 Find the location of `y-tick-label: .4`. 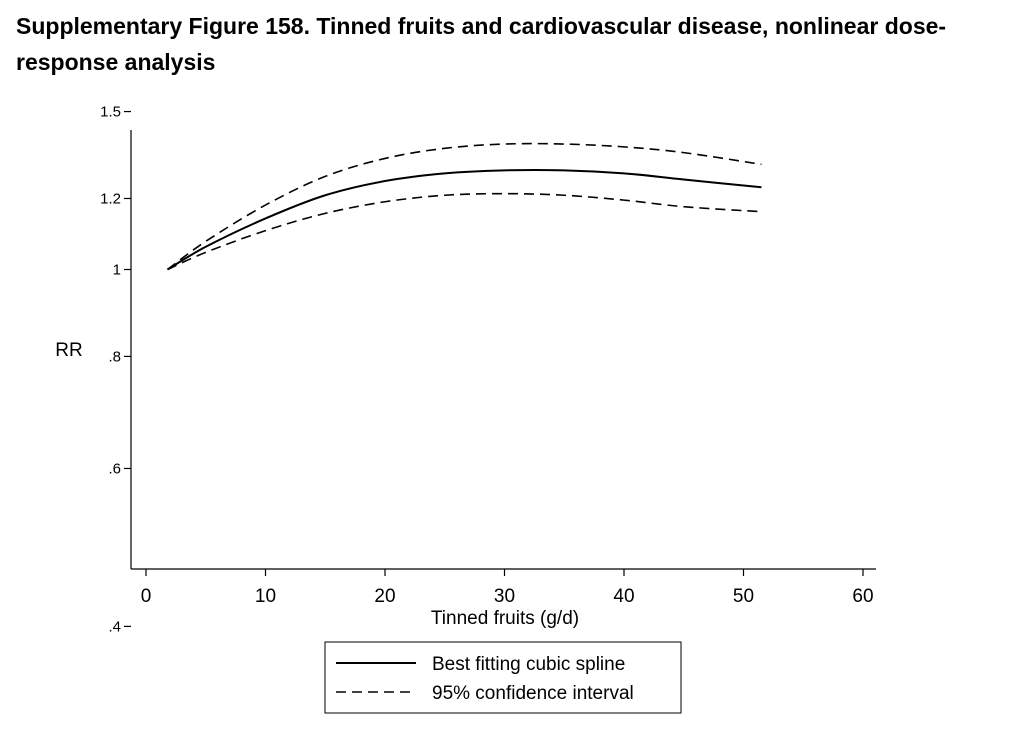

y-tick-label: .4 is located at coordinates (114, 626).